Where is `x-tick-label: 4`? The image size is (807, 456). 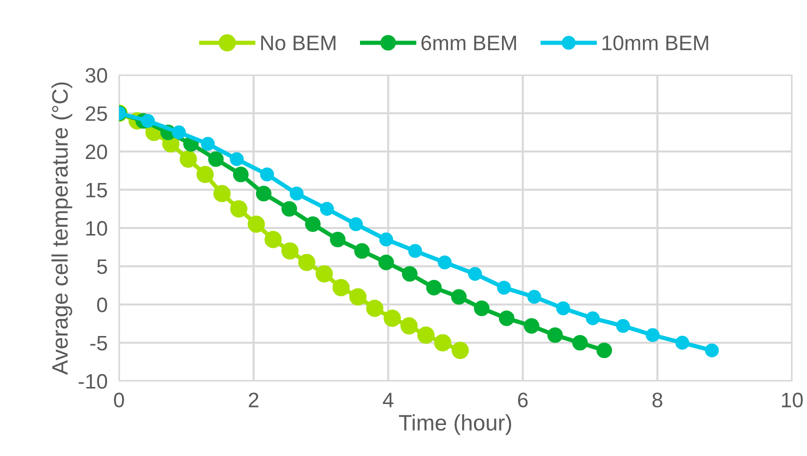
x-tick-label: 4 is located at coordinates (388, 400).